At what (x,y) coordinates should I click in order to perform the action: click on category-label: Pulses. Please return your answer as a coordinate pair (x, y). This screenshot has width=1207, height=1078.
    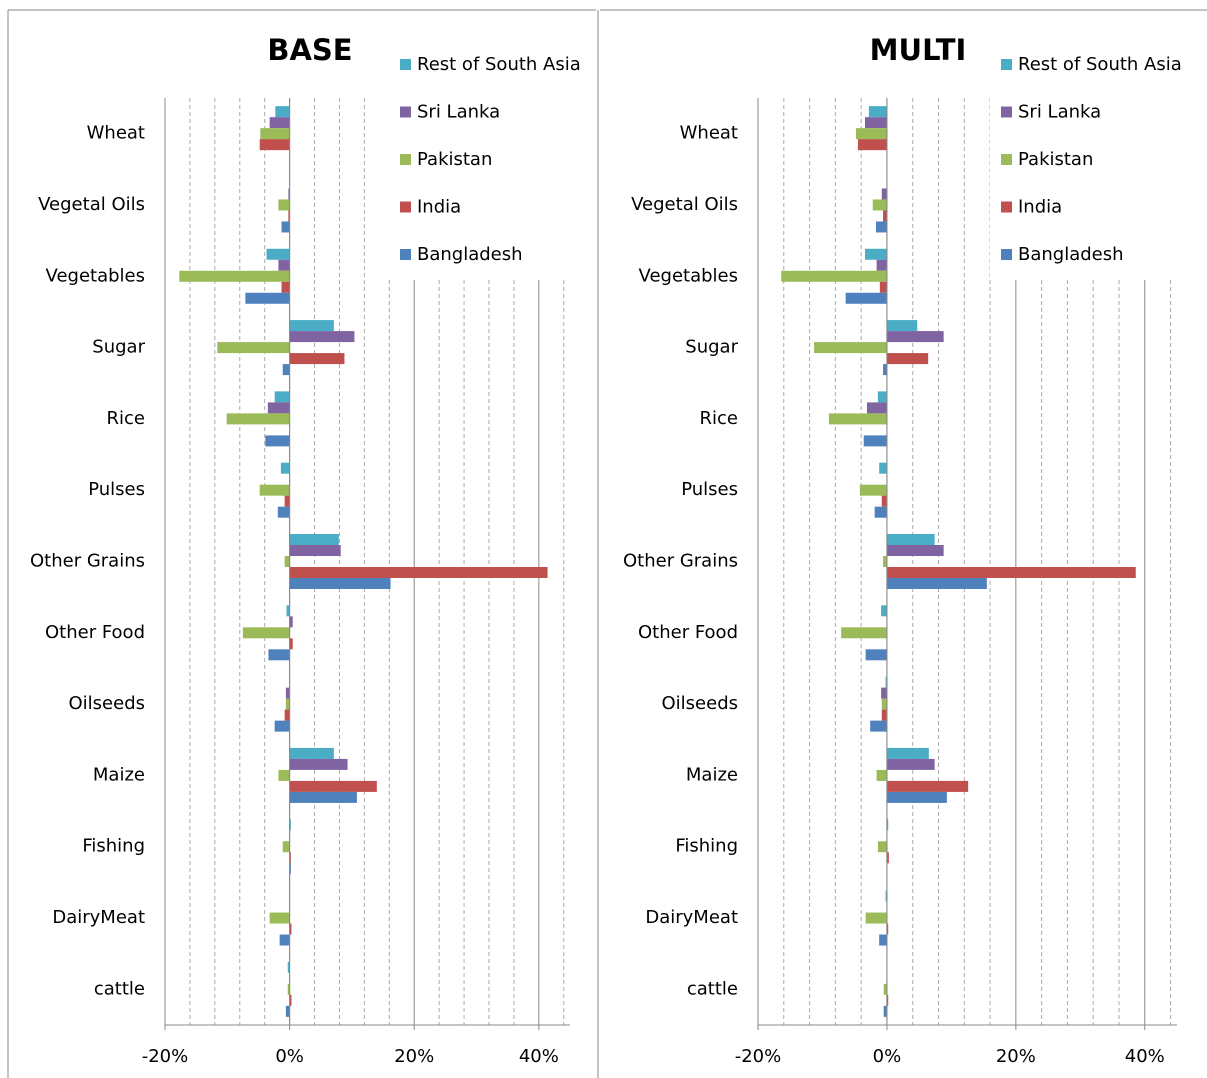
    Looking at the image, I should click on (709, 489).